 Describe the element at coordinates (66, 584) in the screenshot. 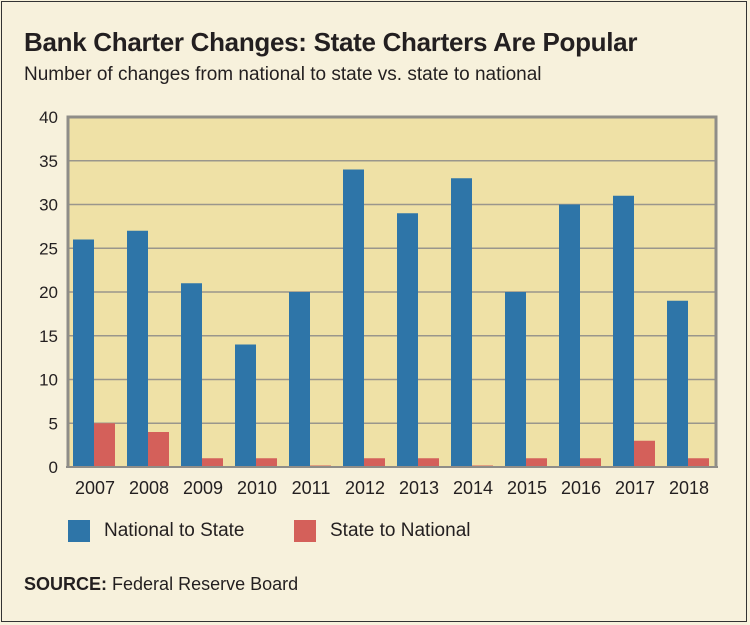

I see `source-label: SOURCE:` at that location.